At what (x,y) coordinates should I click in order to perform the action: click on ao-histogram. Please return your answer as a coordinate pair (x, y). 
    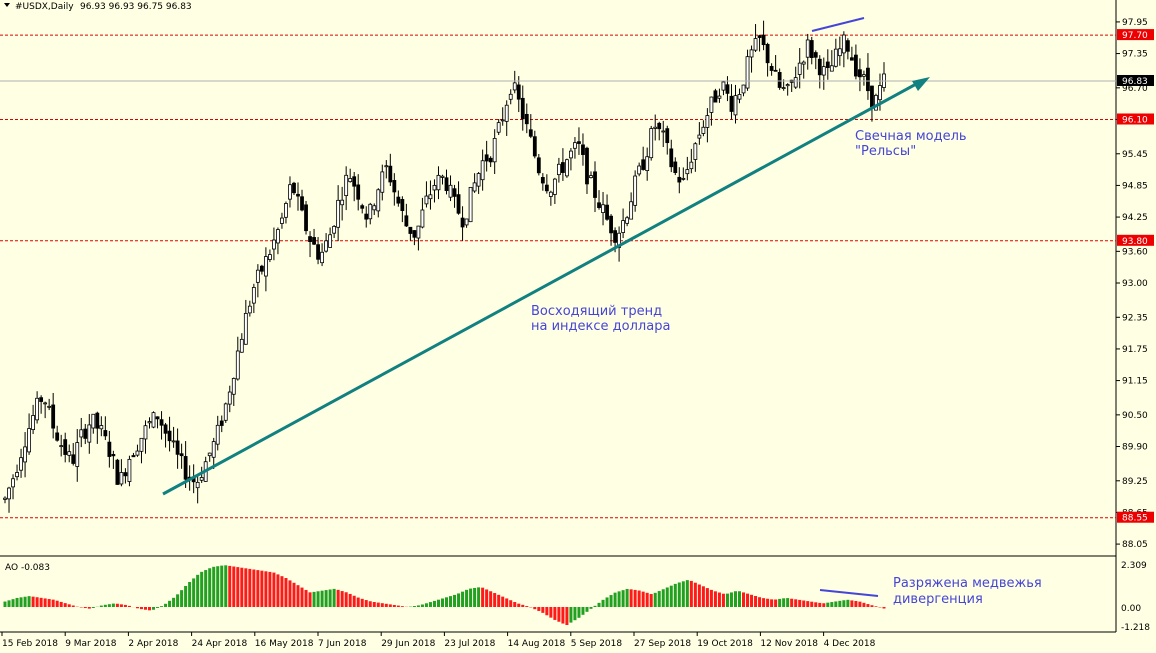
    Looking at the image, I should click on (444, 595).